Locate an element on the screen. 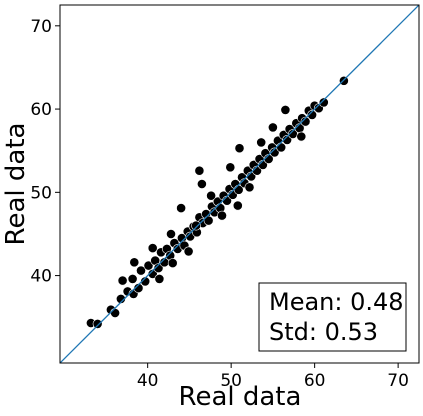  y-tick-label: 40 is located at coordinates (41, 277).